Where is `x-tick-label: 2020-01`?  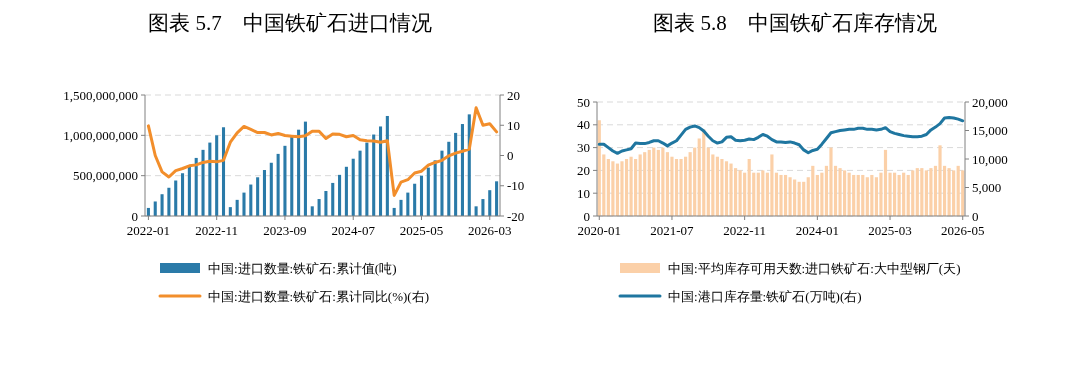 x-tick-label: 2020-01 is located at coordinates (599, 230).